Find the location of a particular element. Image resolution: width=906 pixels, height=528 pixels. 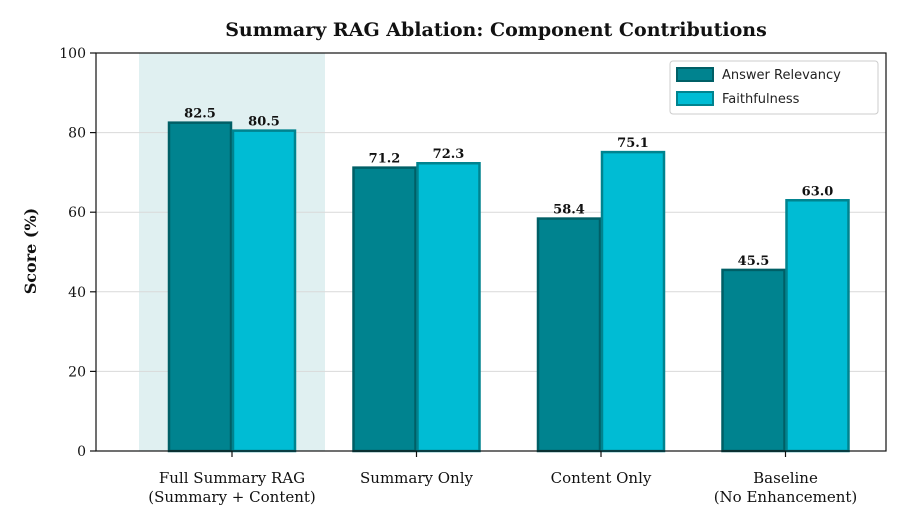

y-tick-label: 80 is located at coordinates (77, 134).